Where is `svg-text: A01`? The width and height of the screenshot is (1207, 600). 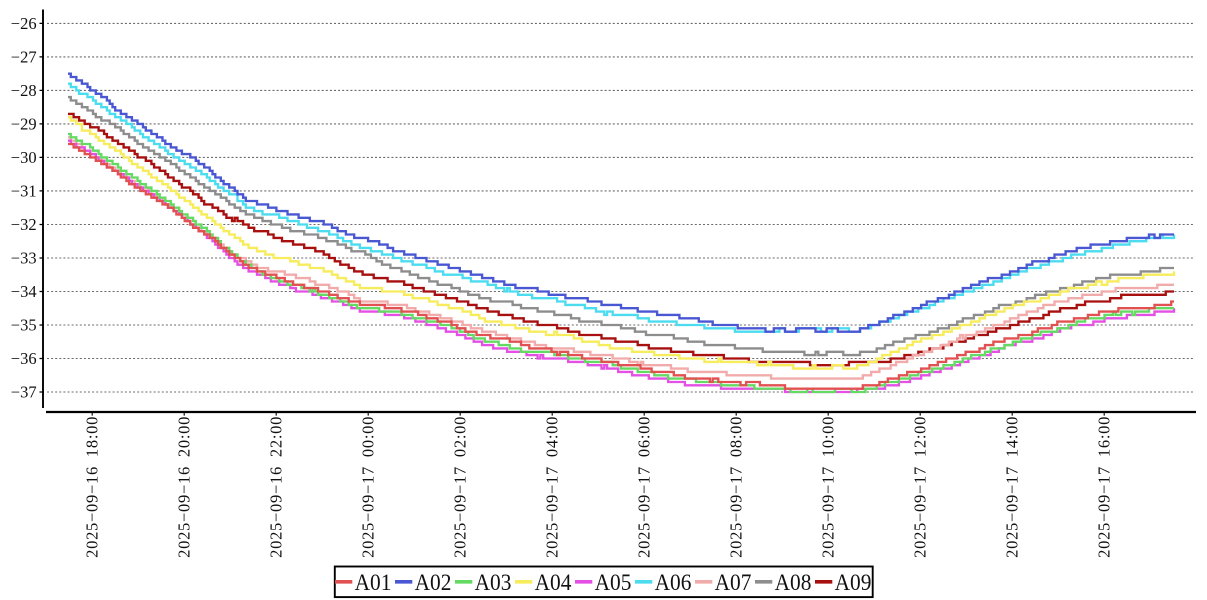
svg-text: A01 is located at coordinates (373, 582).